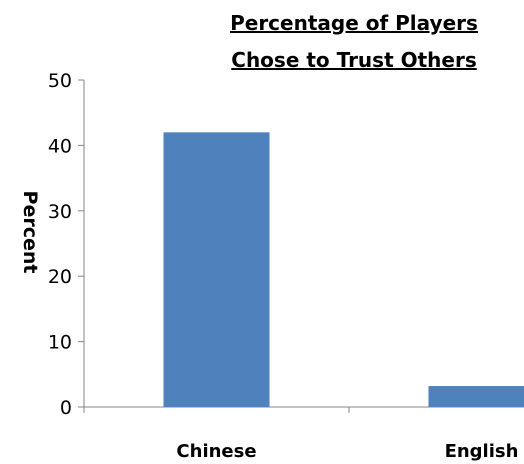  Describe the element at coordinates (353, 60) in the screenshot. I see `chart-title-line-2: Chose to Trust Others` at that location.